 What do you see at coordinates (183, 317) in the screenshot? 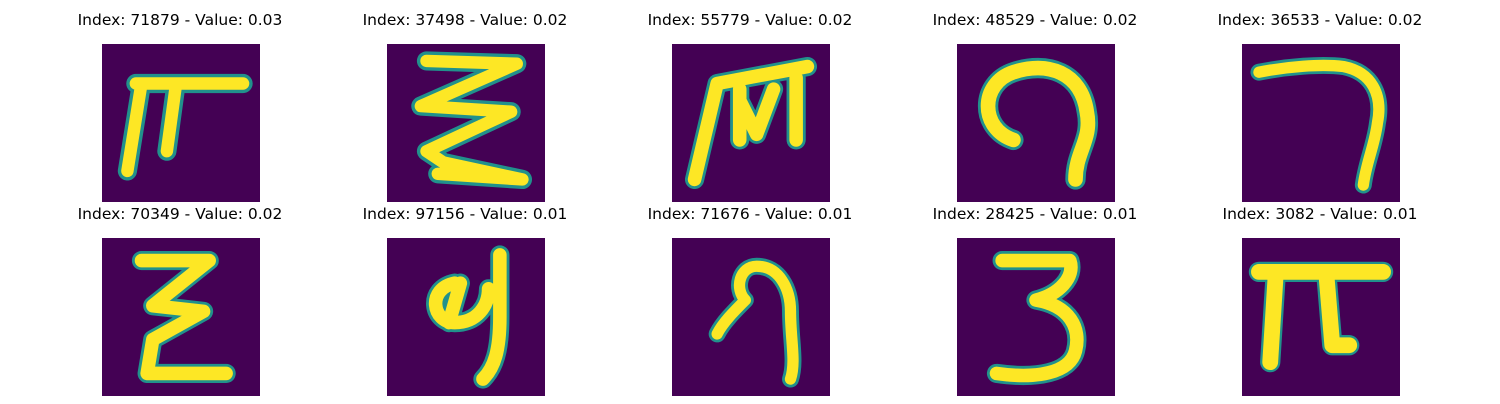
I see `epsilon-like-glyph` at bounding box center [183, 317].